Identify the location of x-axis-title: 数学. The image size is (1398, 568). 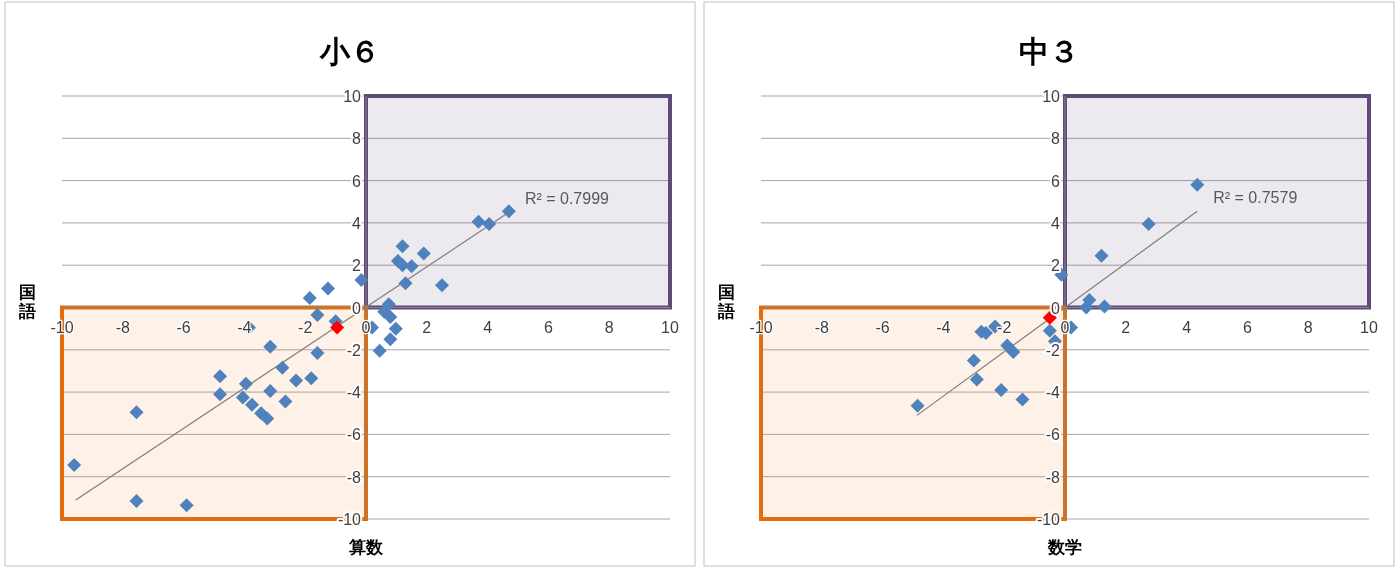
(1064, 547).